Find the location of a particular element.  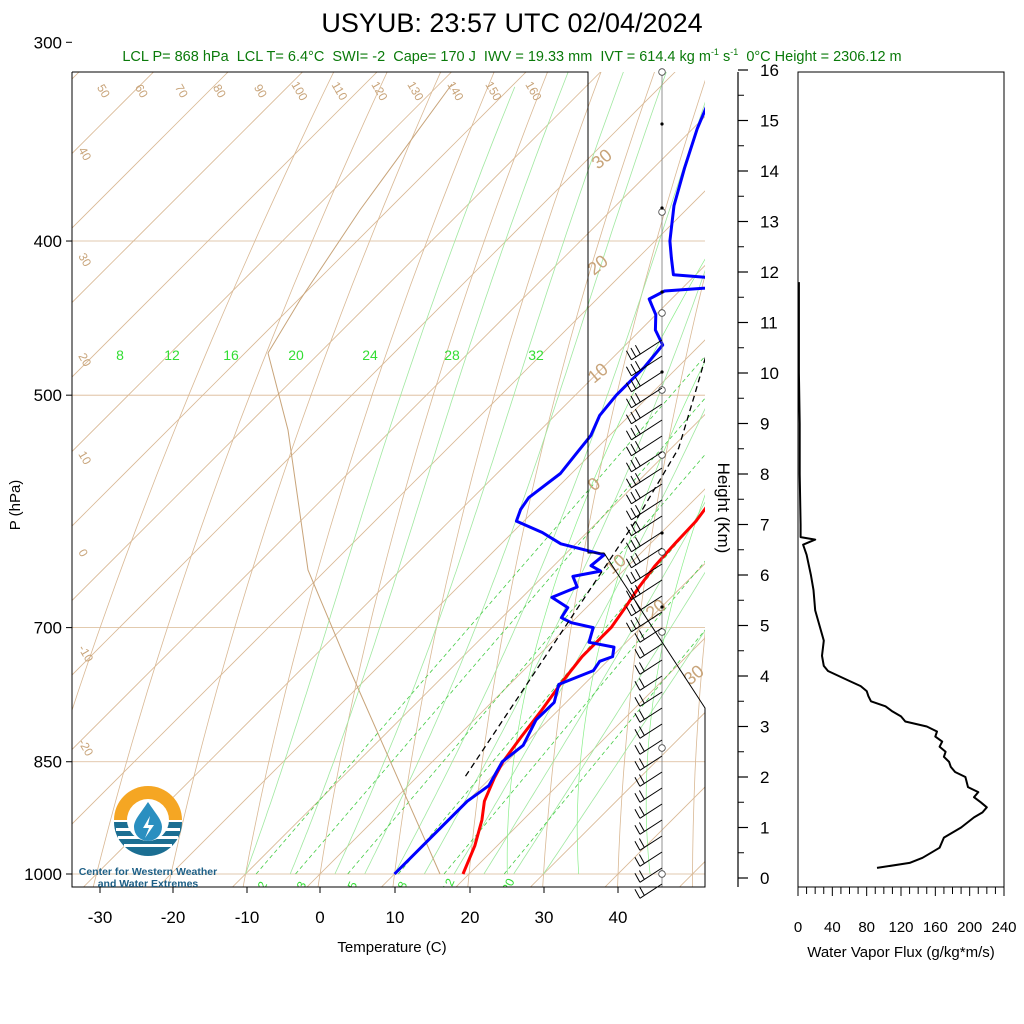

mixing-ratio-label-bottom: 3 is located at coordinates (302, 885).